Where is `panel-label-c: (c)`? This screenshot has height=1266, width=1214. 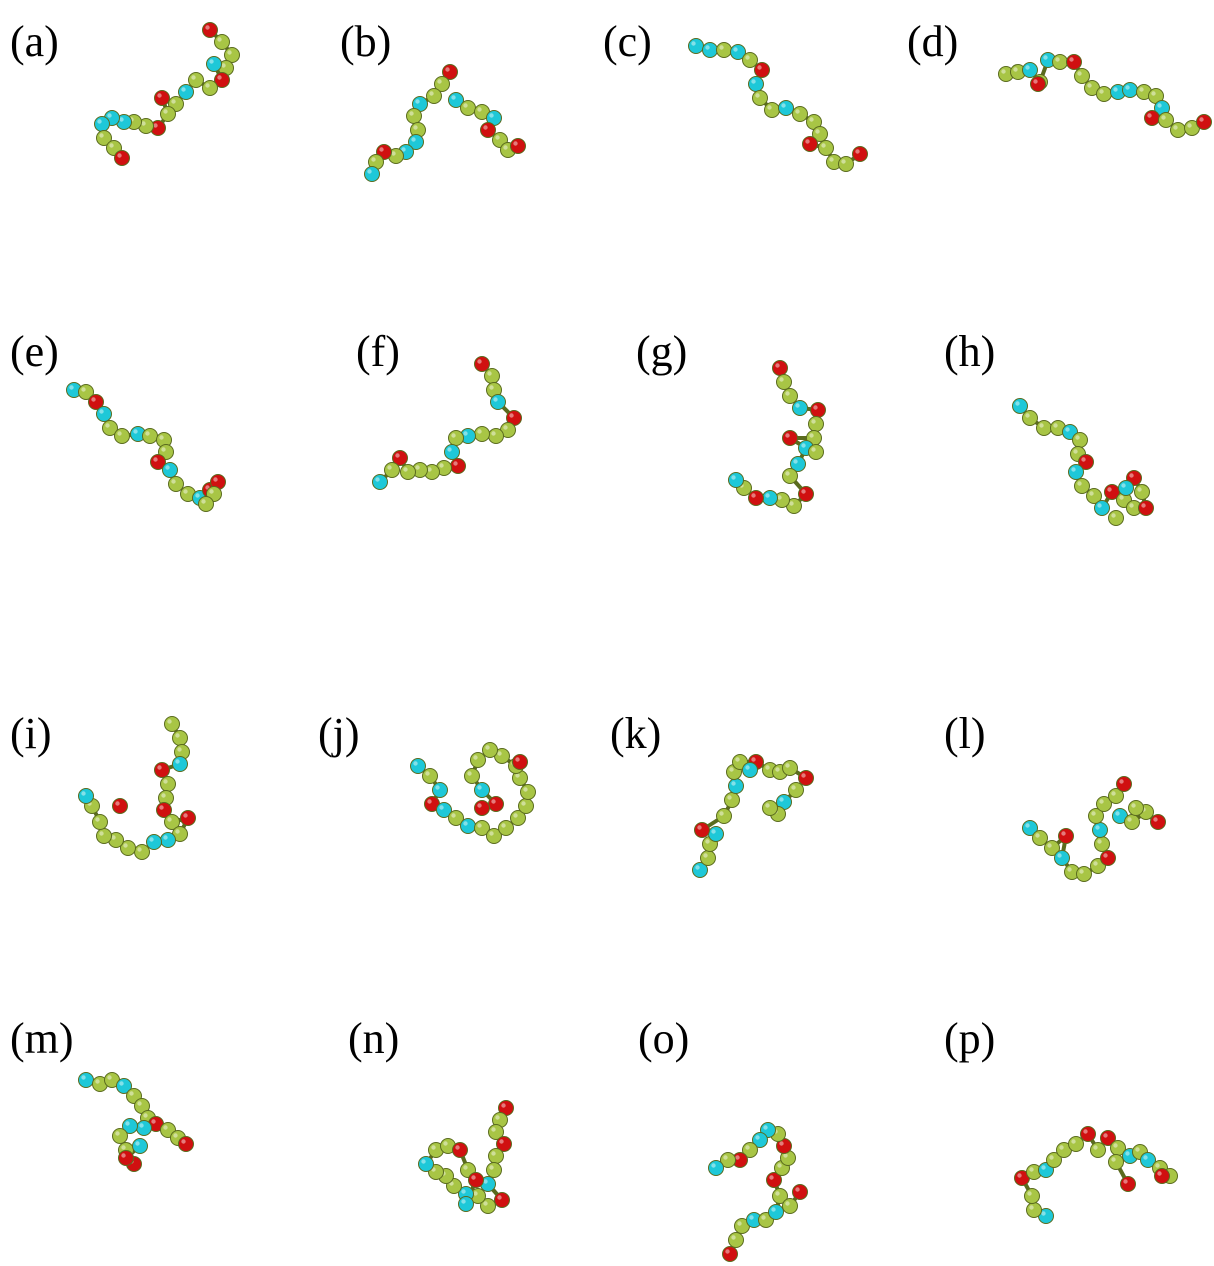 panel-label-c: (c) is located at coordinates (627, 41).